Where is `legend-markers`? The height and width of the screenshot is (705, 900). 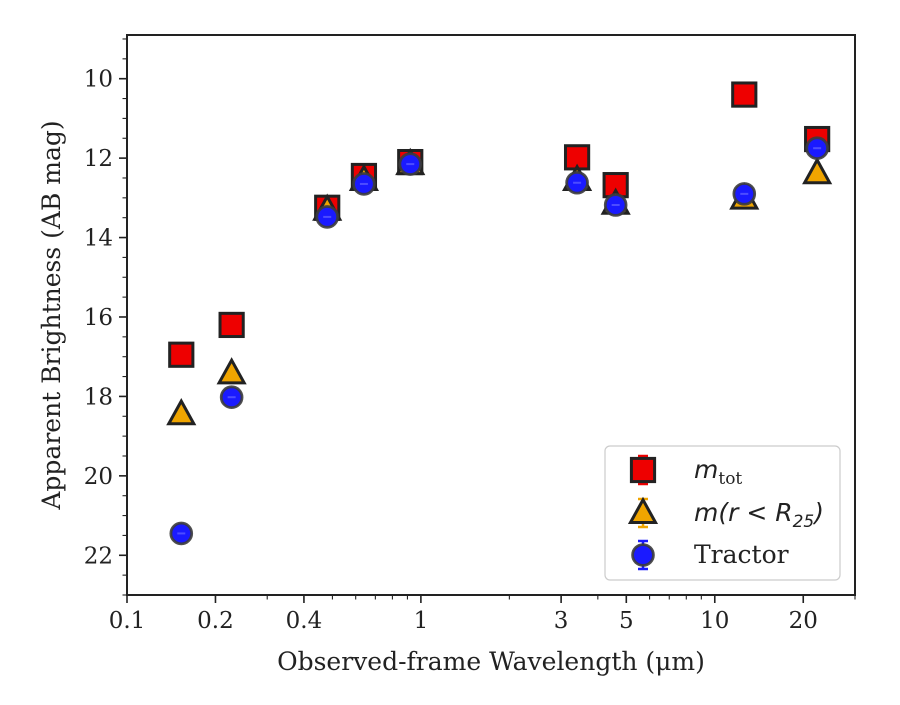 legend-markers is located at coordinates (643, 512).